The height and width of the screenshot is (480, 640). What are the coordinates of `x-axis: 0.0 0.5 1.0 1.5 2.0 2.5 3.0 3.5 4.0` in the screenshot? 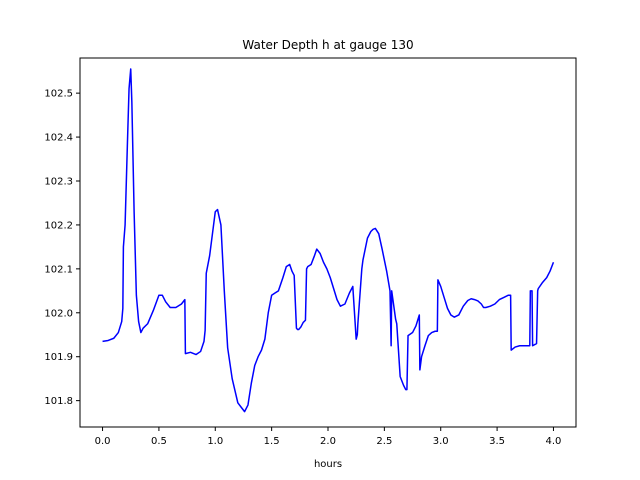 It's located at (328, 437).